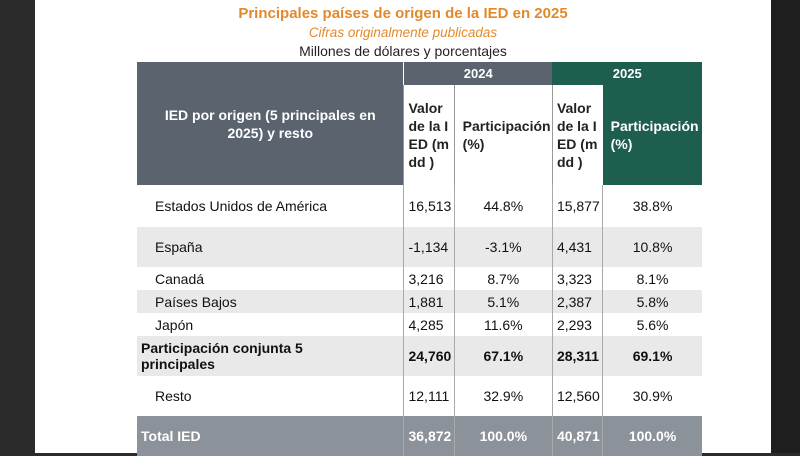  What do you see at coordinates (577, 135) in the screenshot?
I see `value-2025-header: Valor de la IED (mdd )` at bounding box center [577, 135].